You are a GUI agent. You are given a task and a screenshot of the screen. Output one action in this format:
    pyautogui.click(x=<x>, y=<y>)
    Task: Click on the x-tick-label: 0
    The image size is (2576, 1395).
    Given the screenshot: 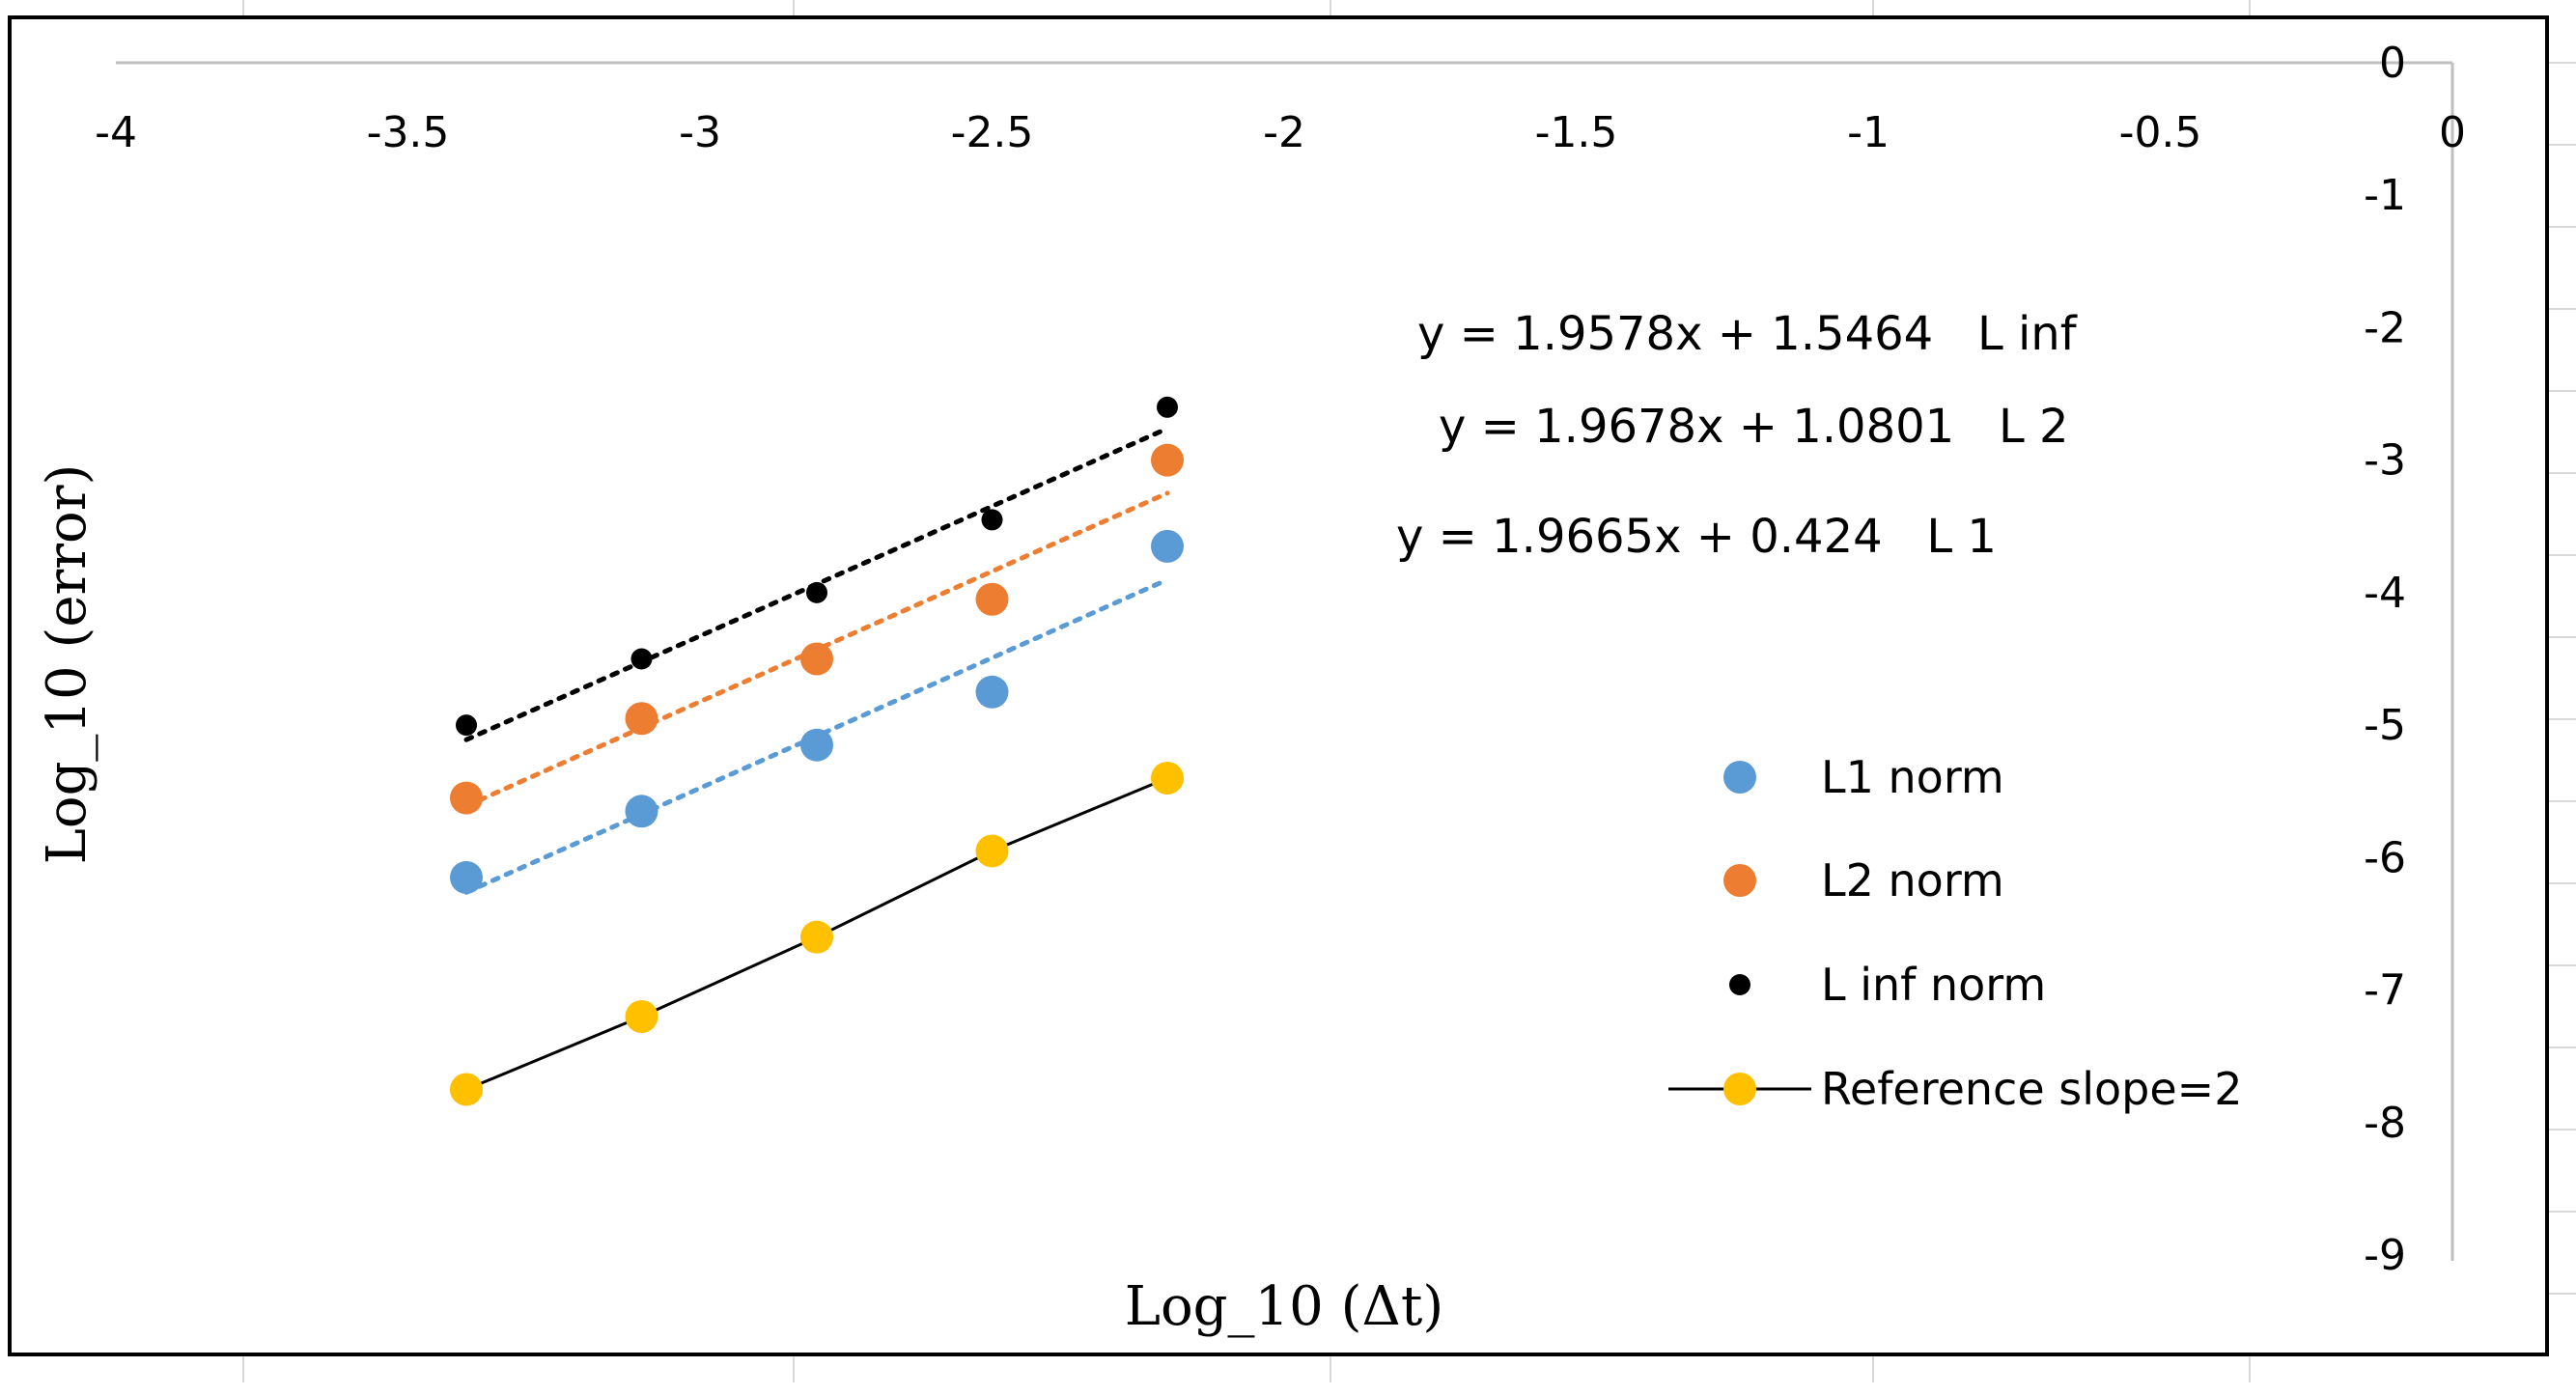 What is the action you would take?
    pyautogui.click(x=2452, y=132)
    